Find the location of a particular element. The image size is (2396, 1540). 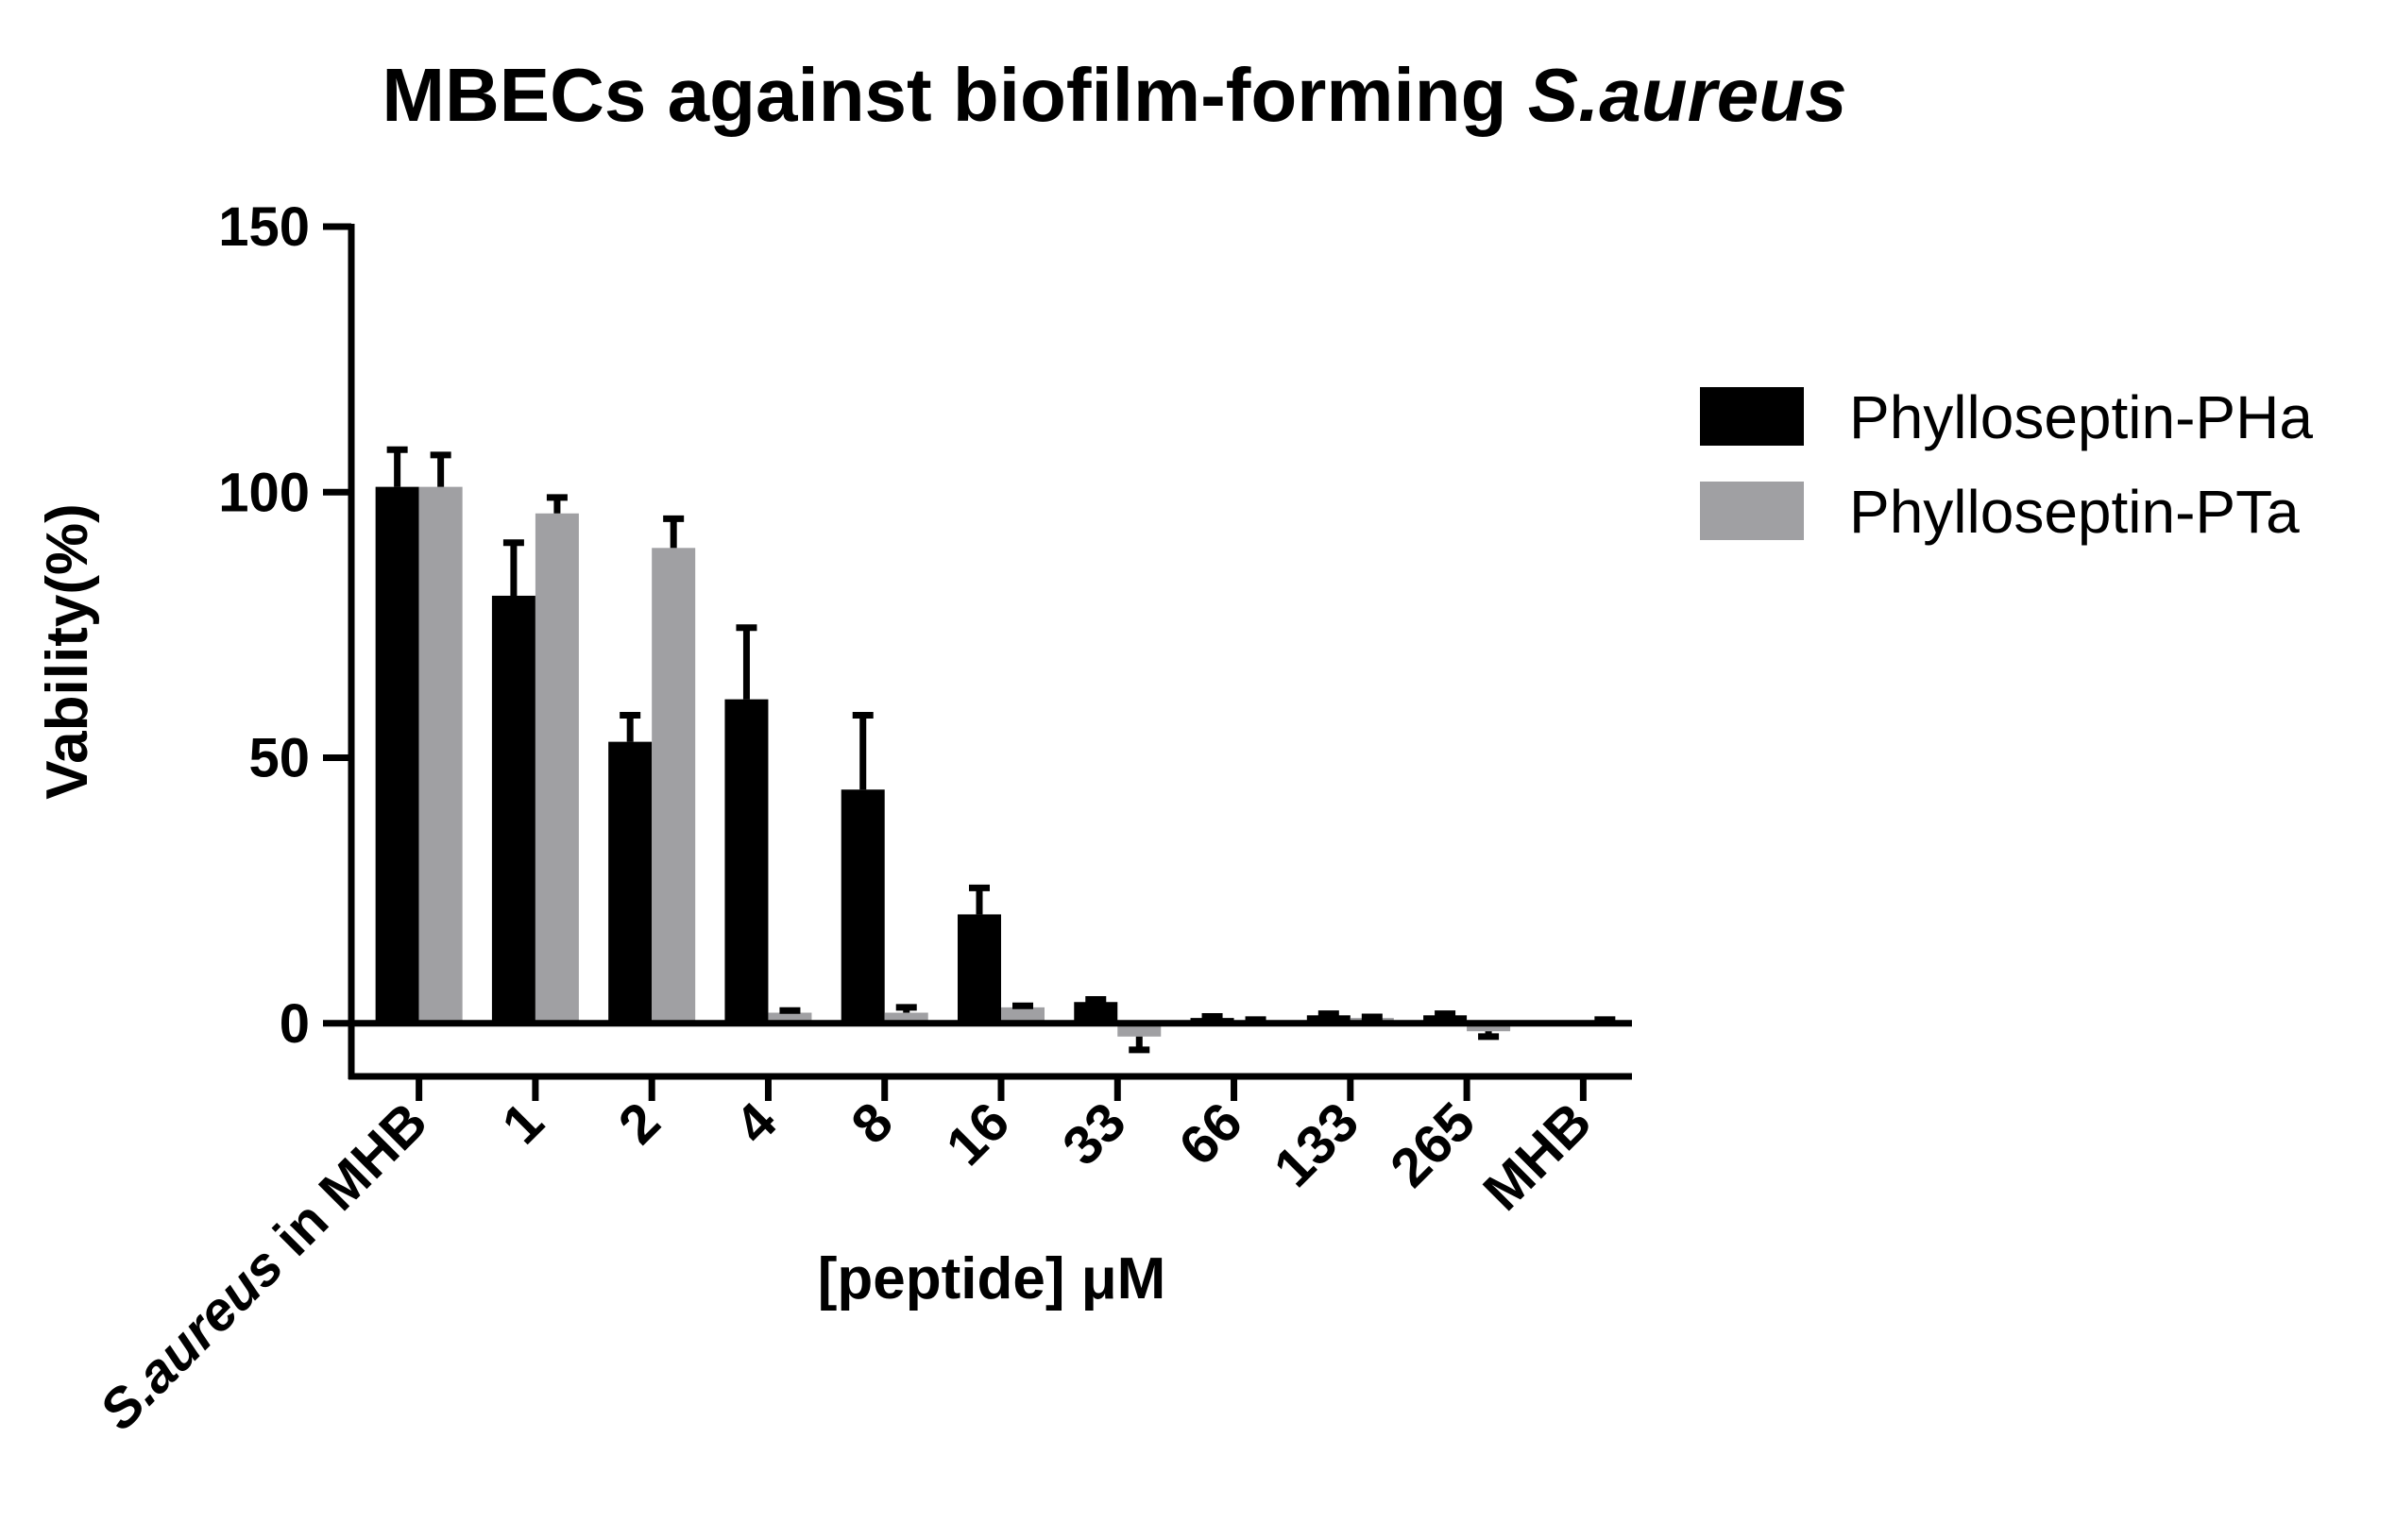

x-tick-label-5: 16 is located at coordinates (979, 1134).